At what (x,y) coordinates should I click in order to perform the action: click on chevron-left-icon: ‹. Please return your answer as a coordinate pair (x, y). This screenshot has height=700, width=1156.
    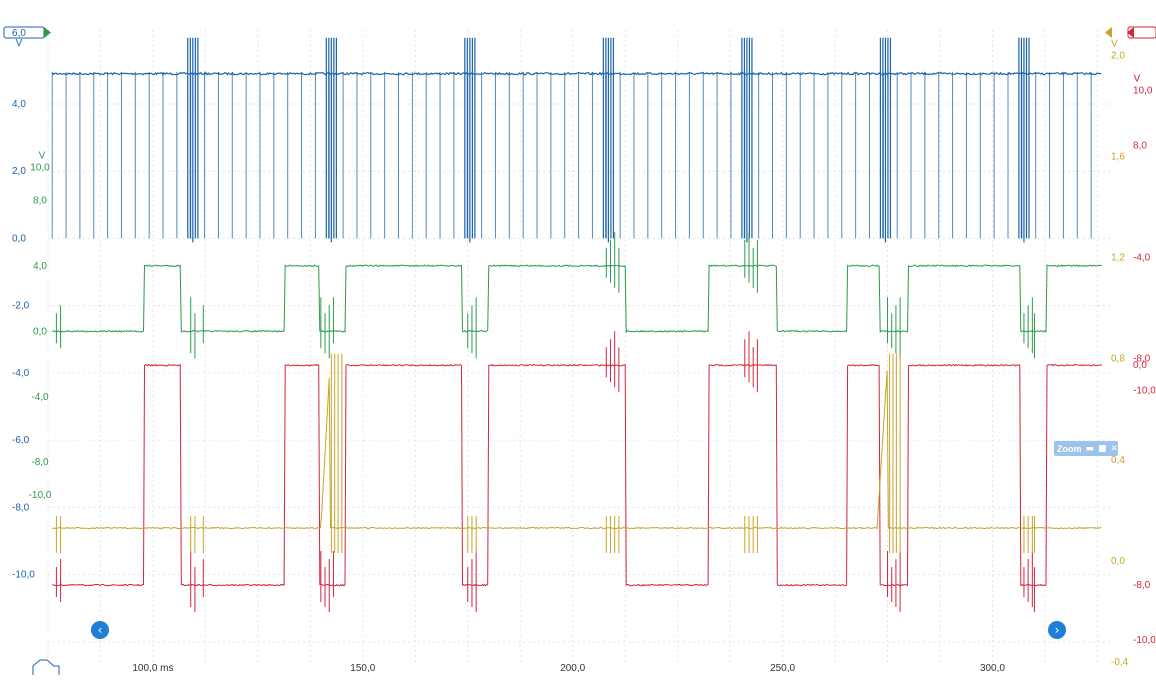
    Looking at the image, I should click on (100, 630).